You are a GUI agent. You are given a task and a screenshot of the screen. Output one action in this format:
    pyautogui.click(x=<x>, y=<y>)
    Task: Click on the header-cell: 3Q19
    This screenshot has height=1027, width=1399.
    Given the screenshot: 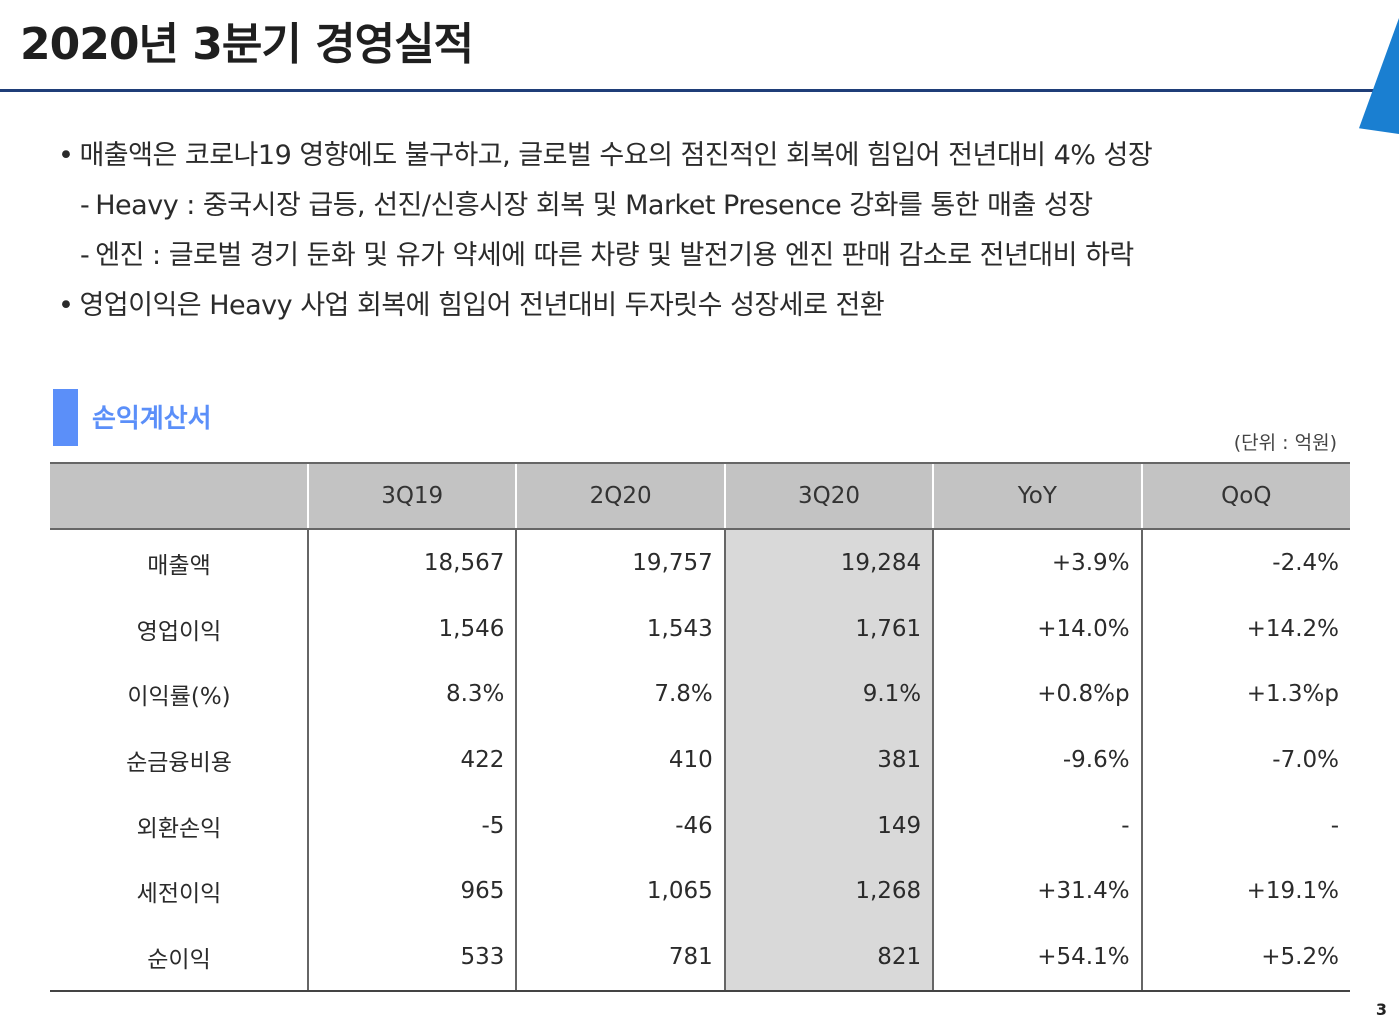 What is the action you would take?
    pyautogui.click(x=411, y=496)
    